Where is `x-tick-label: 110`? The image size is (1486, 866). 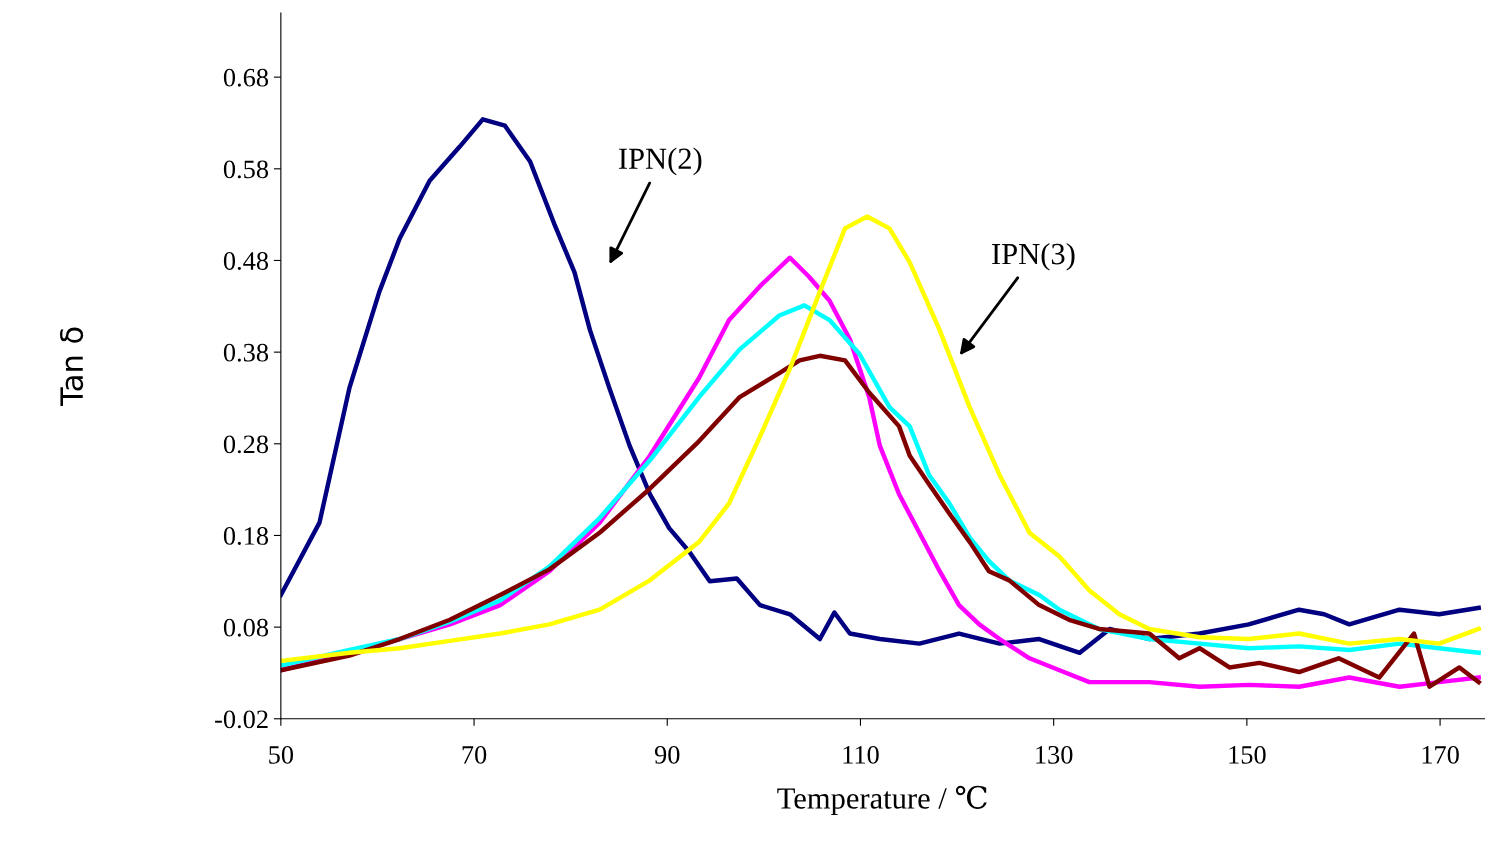
x-tick-label: 110 is located at coordinates (861, 754).